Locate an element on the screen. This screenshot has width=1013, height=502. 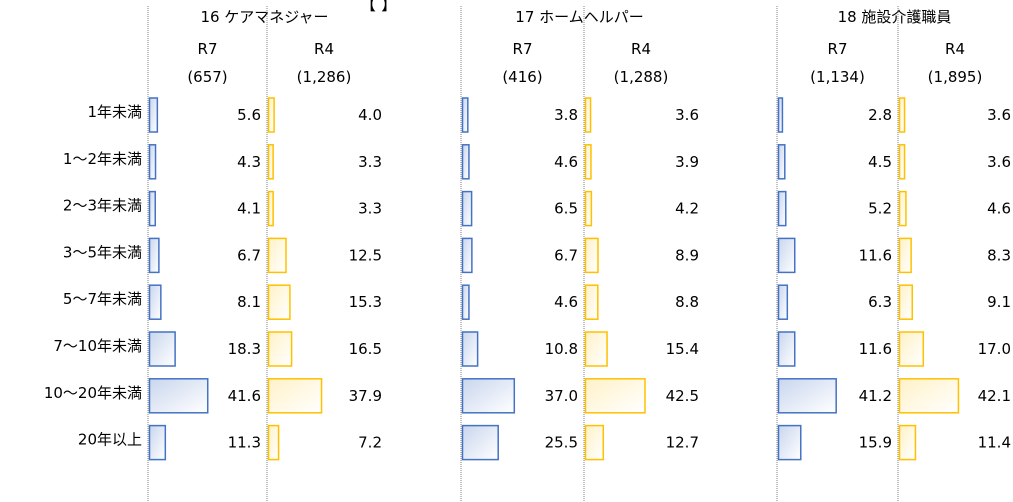
category-label: 5～7年未満 is located at coordinates (102, 299).